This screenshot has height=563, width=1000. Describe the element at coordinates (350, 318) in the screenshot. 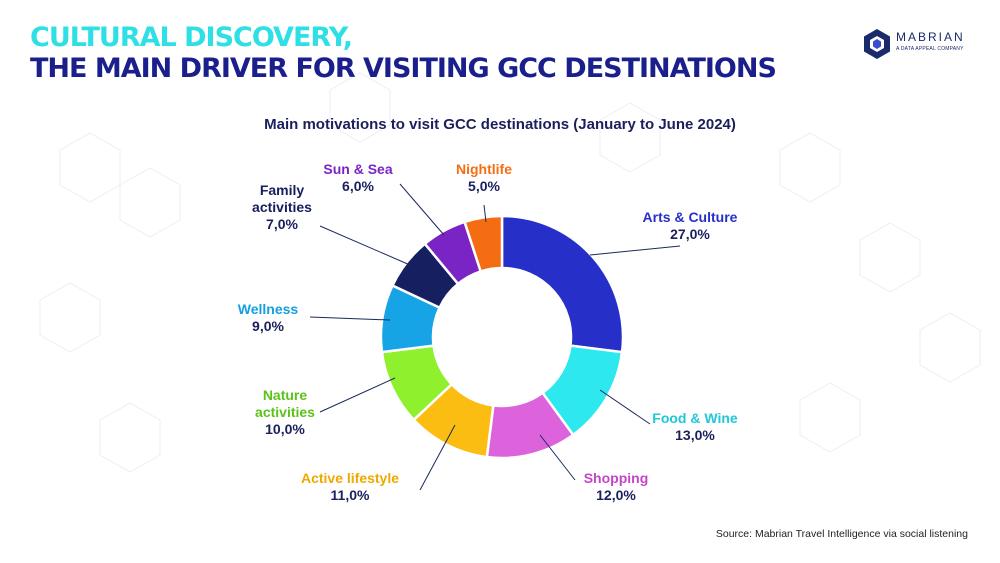

I see `leader-line-wellness` at that location.